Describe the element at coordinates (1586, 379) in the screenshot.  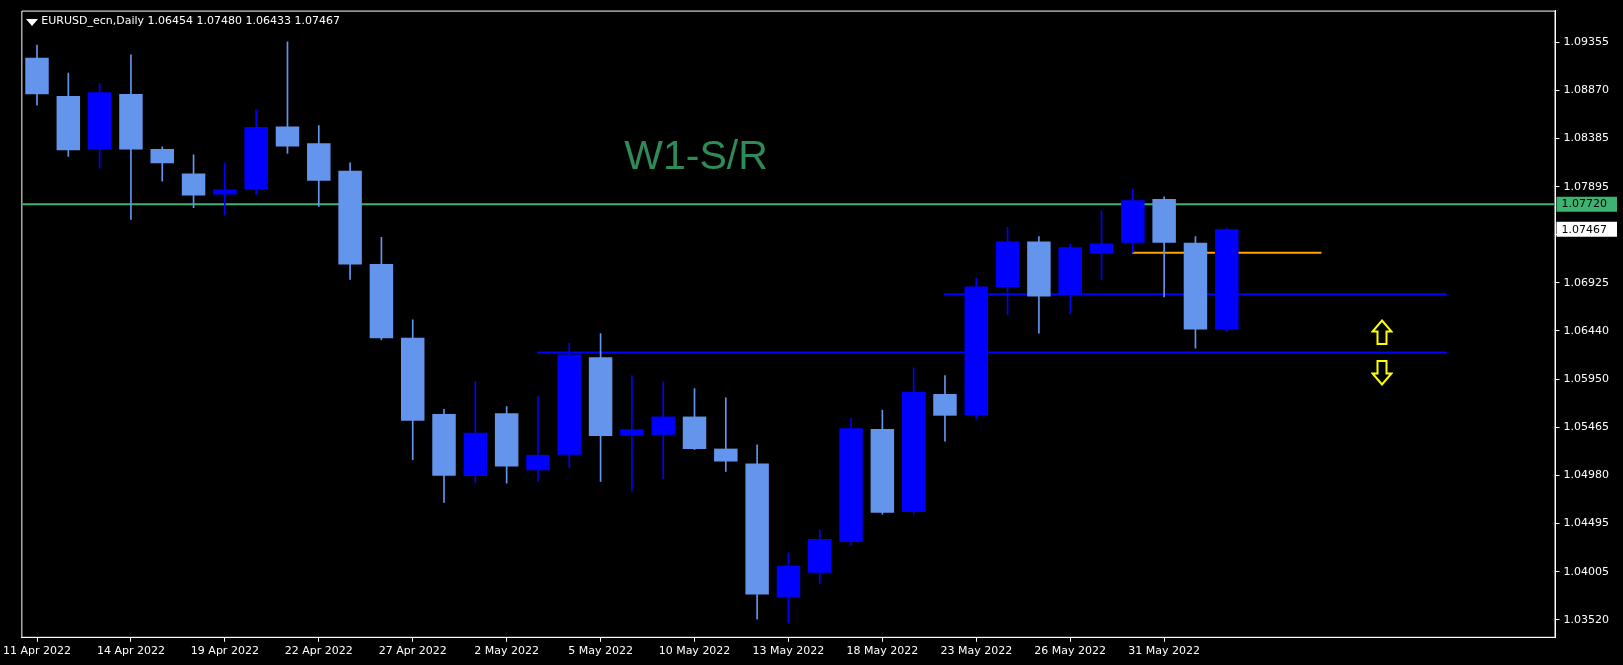
I see `y-tick-label: 1.05950` at that location.